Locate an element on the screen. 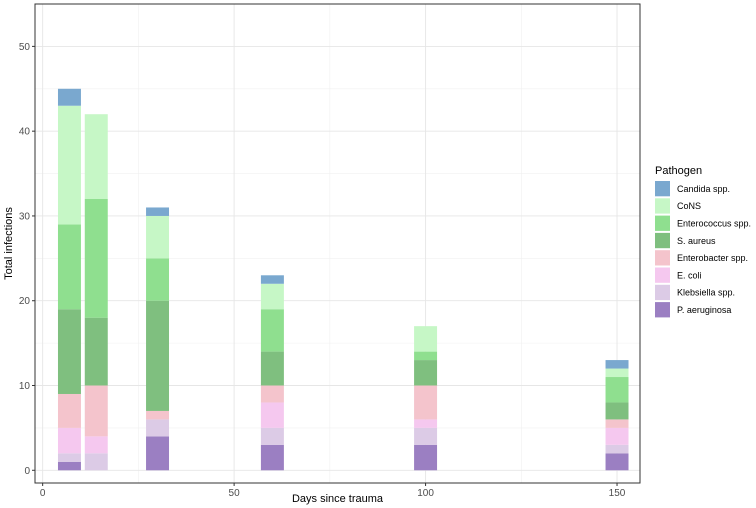 The width and height of the screenshot is (756, 508). legend-label: Klebsiella spp. is located at coordinates (706, 293).